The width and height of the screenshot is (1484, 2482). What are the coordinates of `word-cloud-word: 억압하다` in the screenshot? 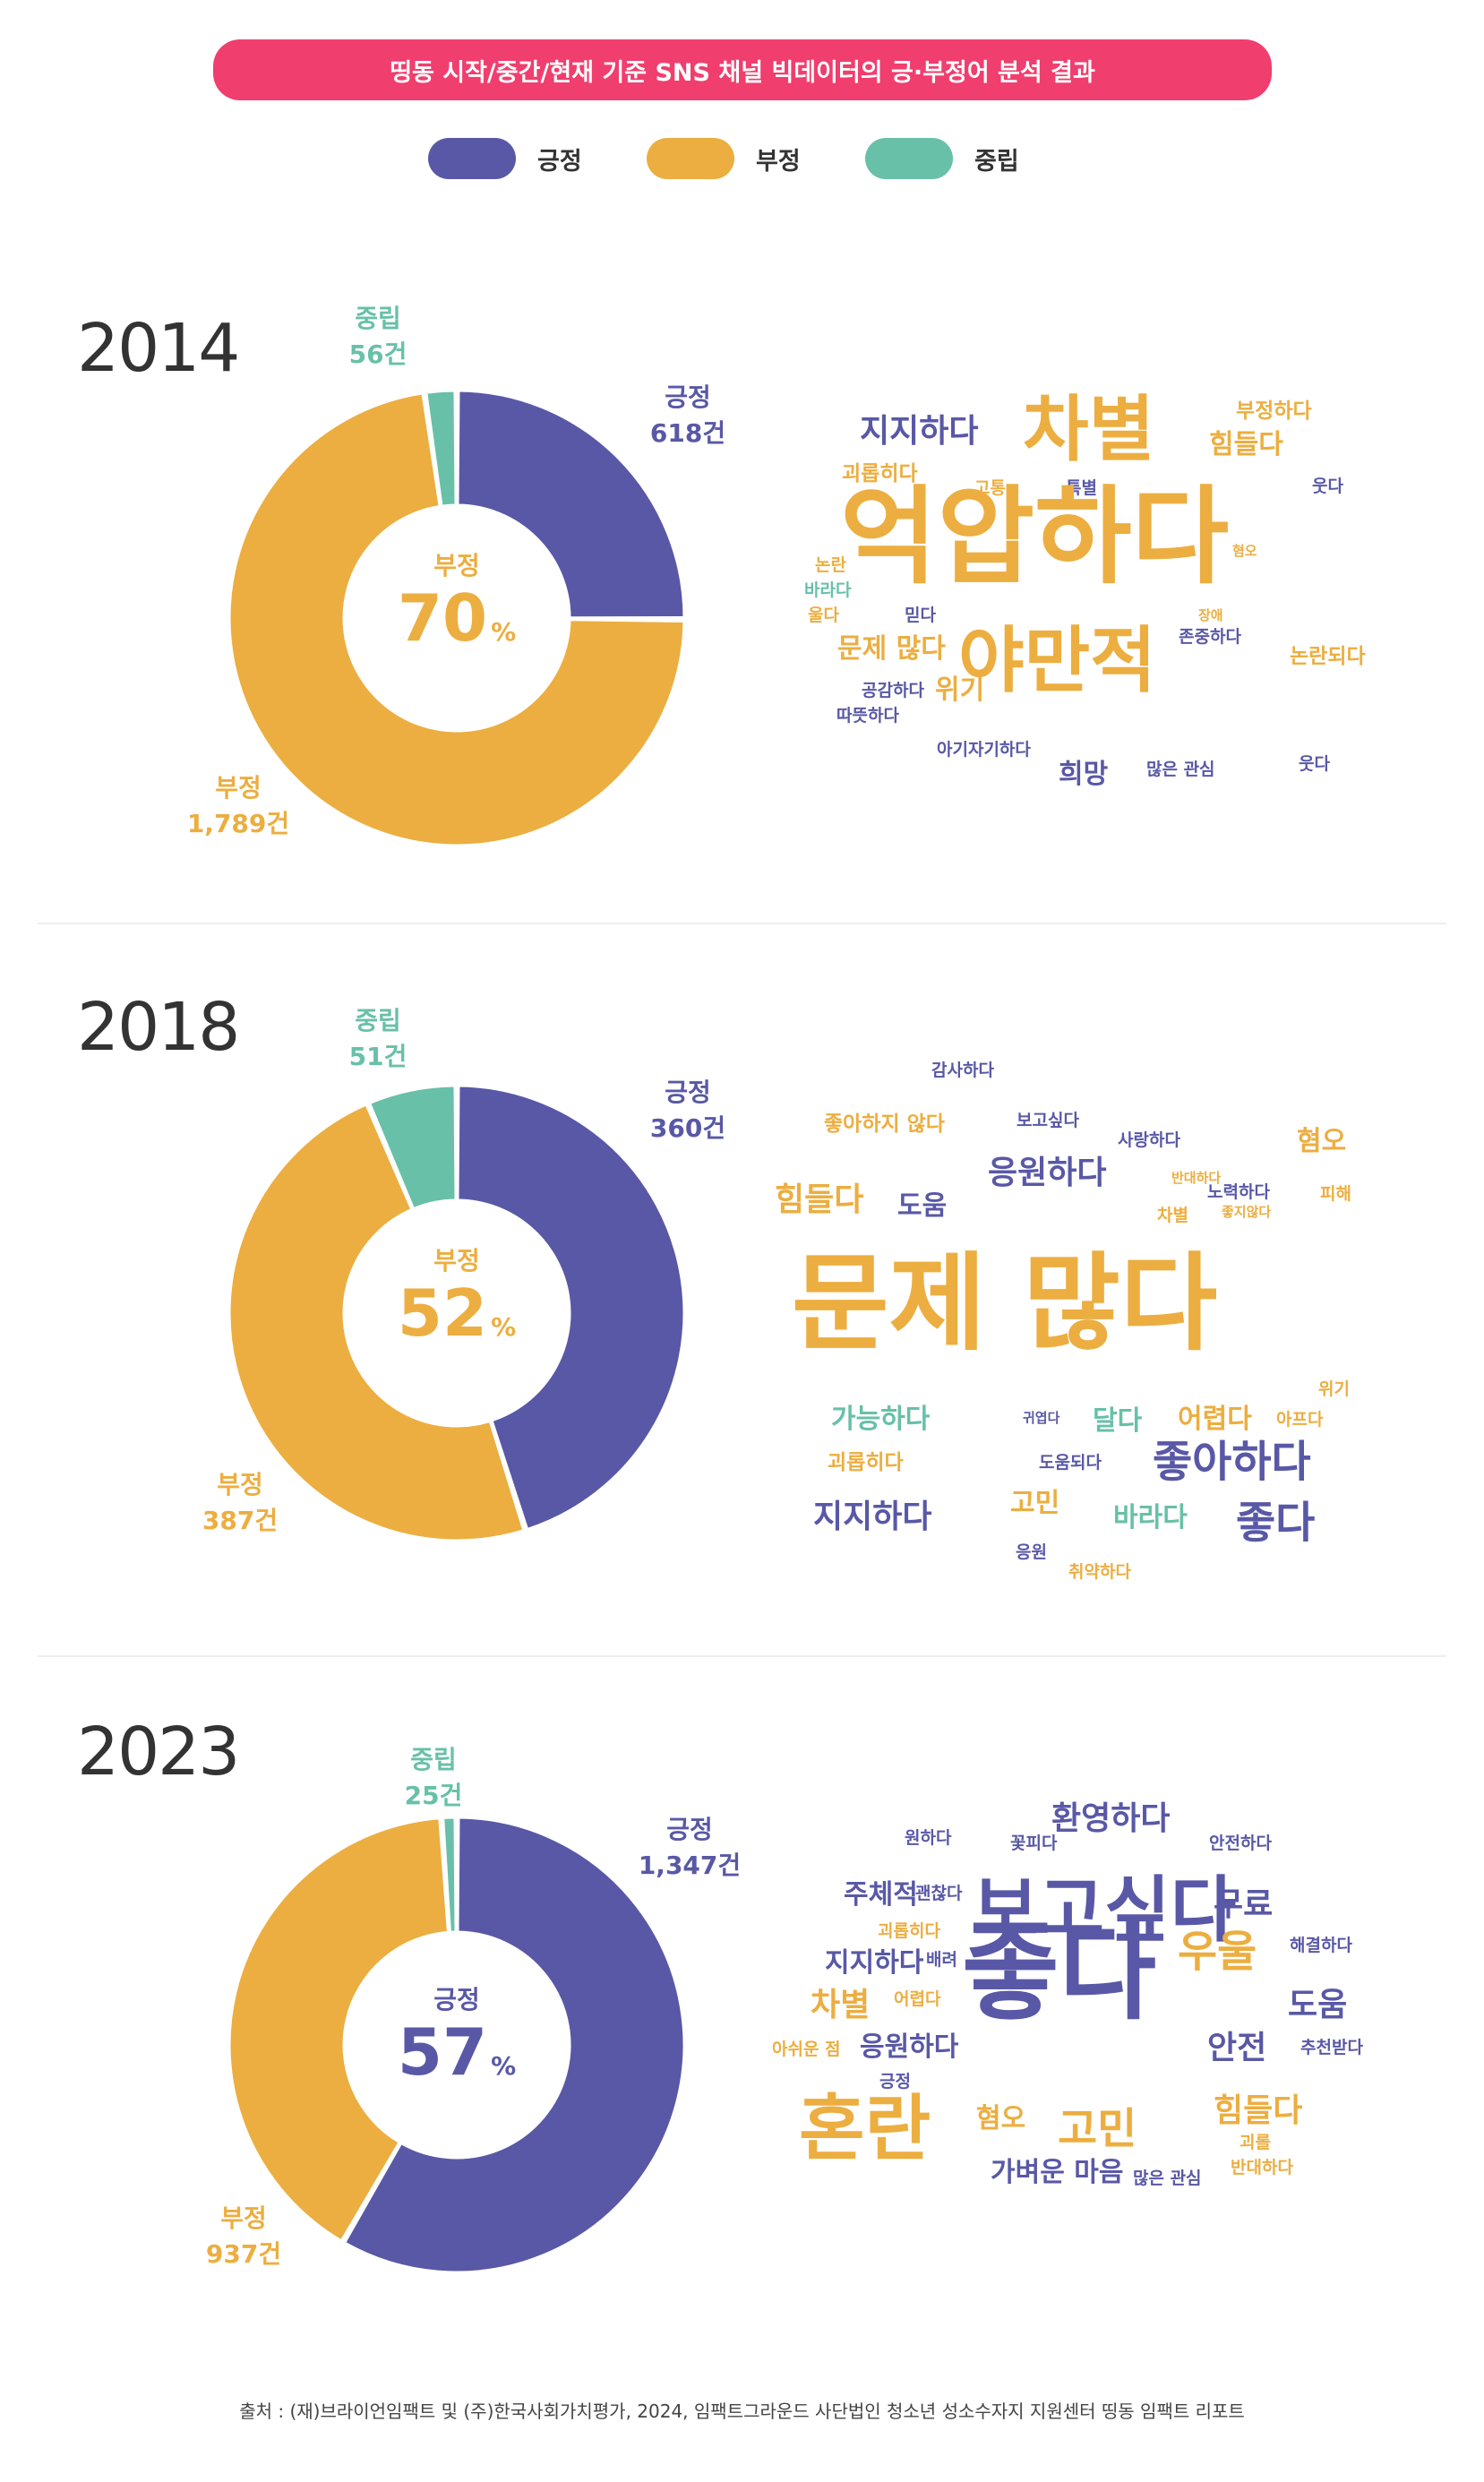 It's located at (1035, 536).